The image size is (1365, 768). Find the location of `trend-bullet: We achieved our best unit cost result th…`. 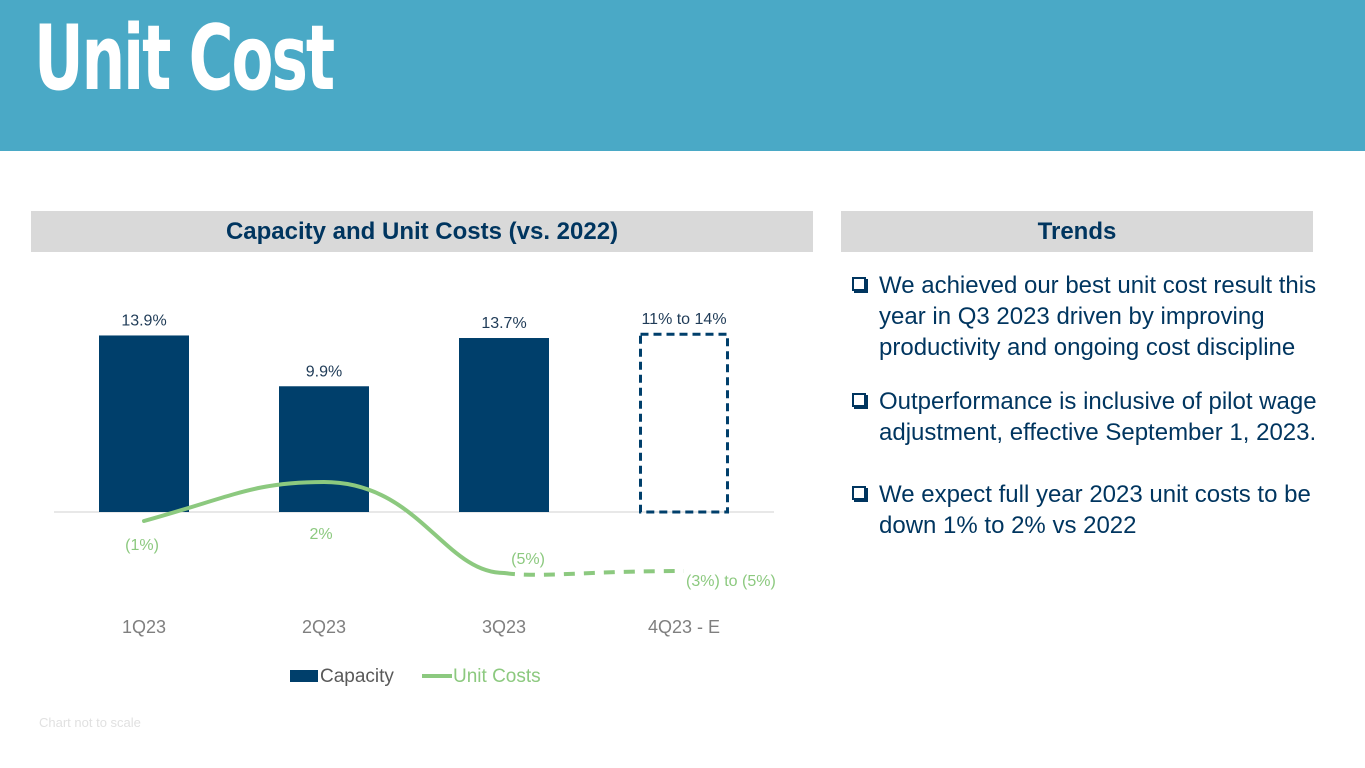

trend-bullet: We achieved our best unit cost result th… is located at coordinates (1087, 316).